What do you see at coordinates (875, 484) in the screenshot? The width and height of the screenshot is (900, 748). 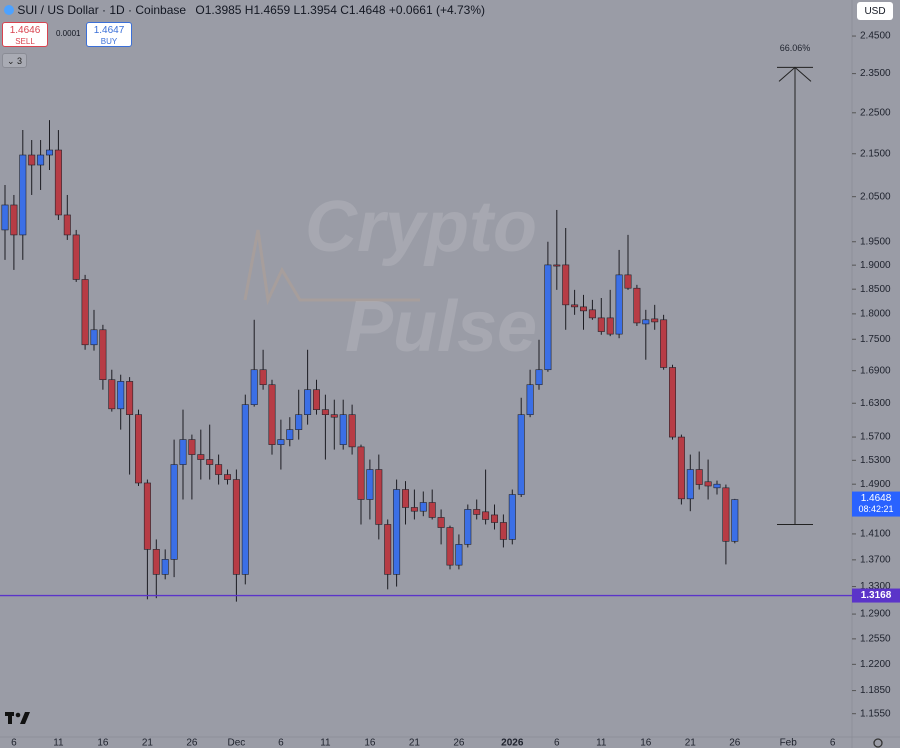 I see `y-tick-label: 1.4900` at bounding box center [875, 484].